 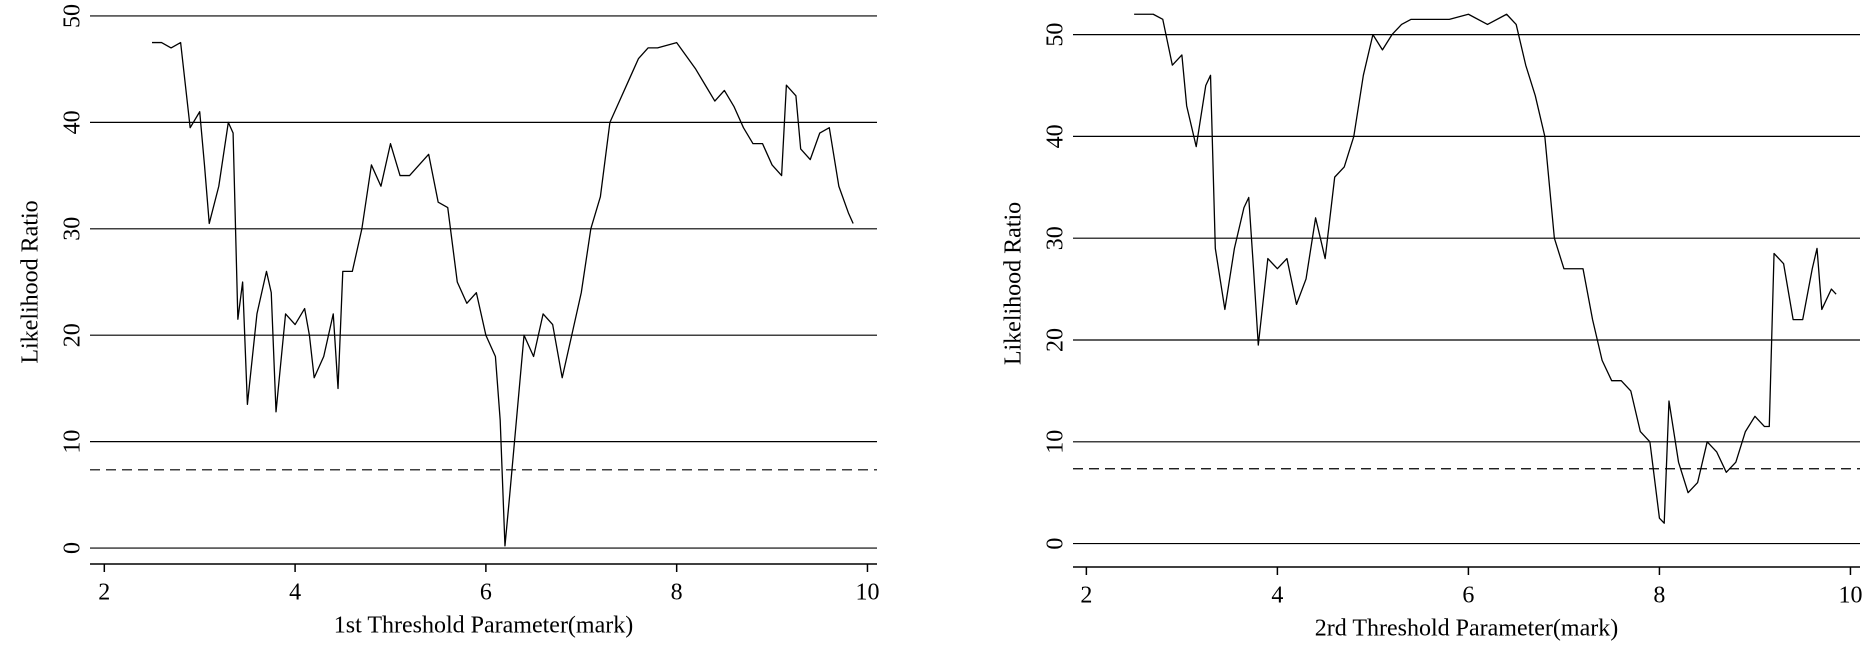 What do you see at coordinates (483, 626) in the screenshot?
I see `x-axis-label: 1st Threshold Parameter(mark)` at bounding box center [483, 626].